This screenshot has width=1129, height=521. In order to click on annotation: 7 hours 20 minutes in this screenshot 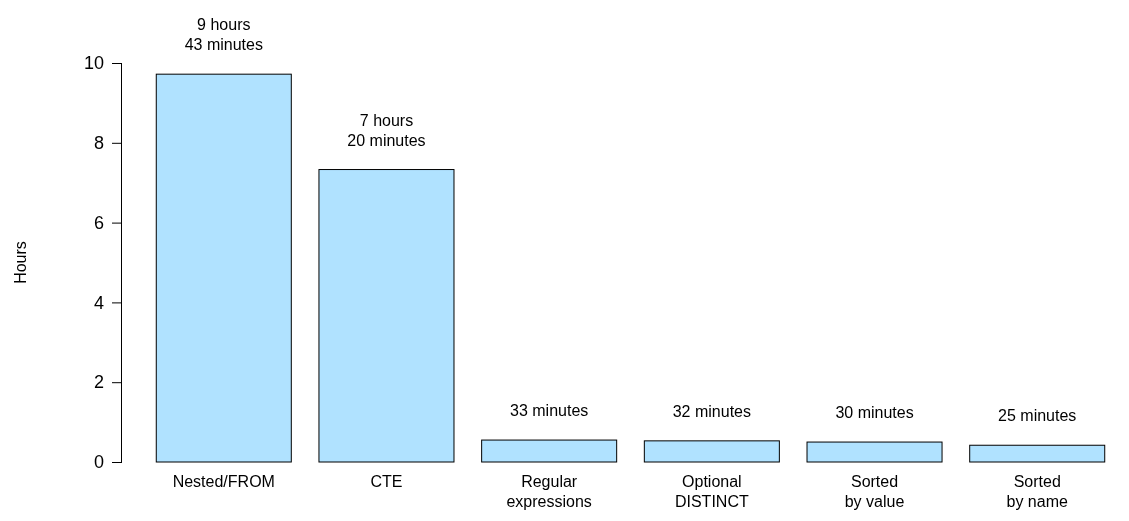, I will do `click(386, 130)`.